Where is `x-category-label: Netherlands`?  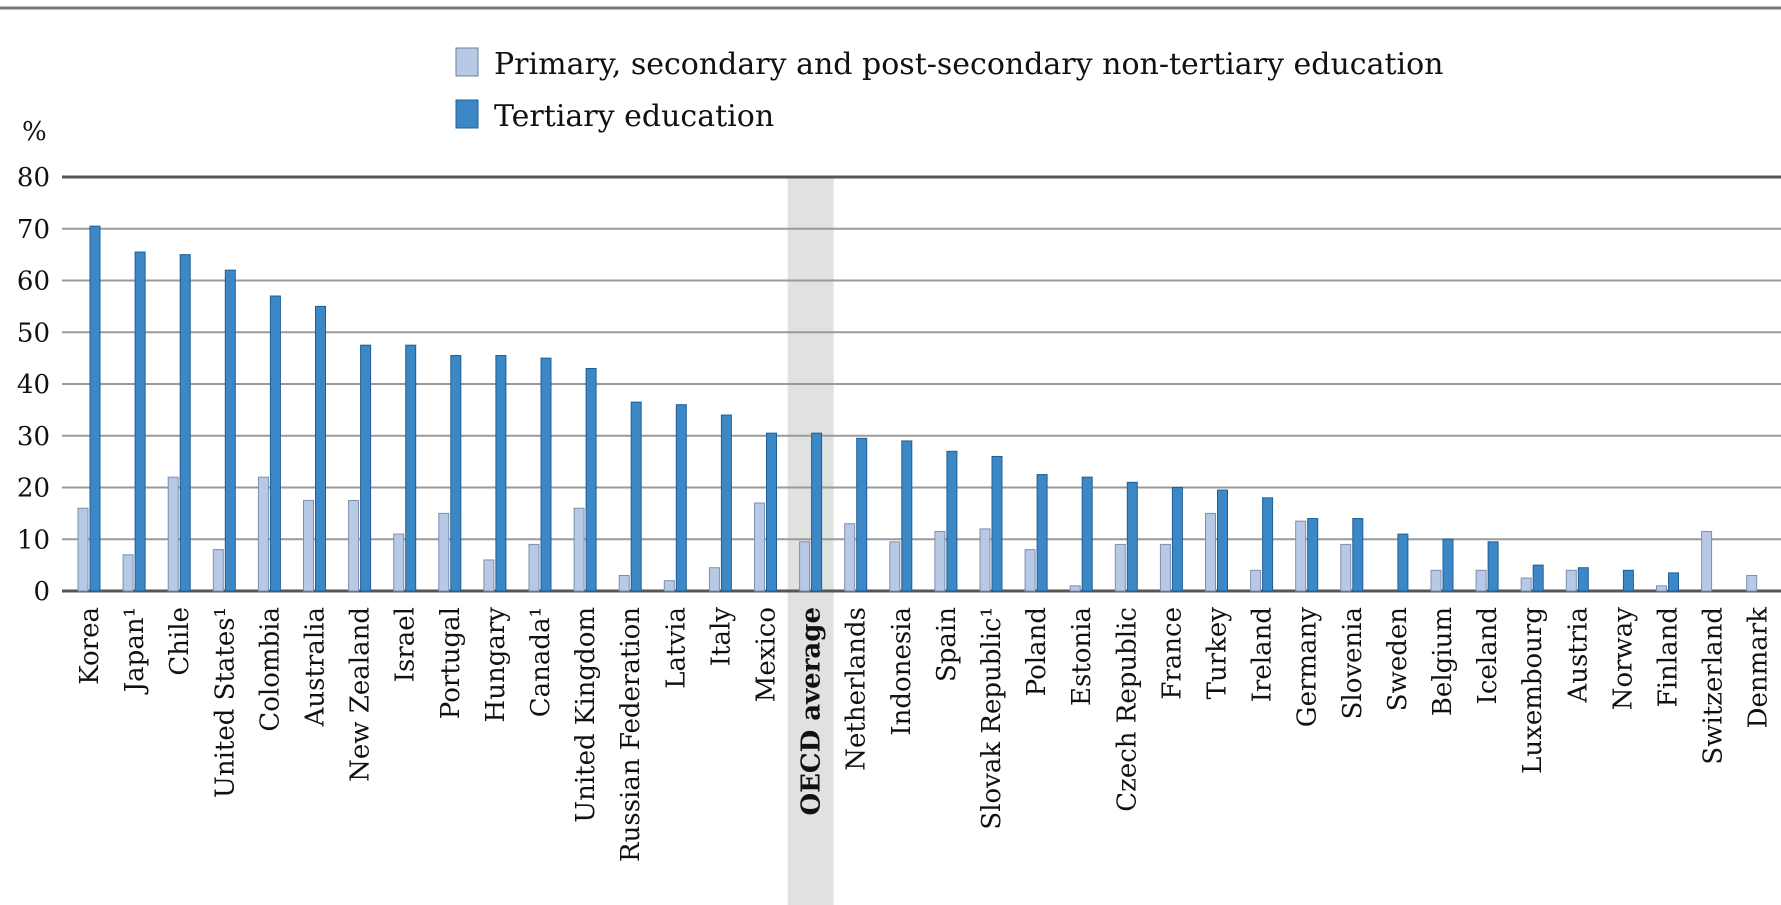 x-category-label: Netherlands is located at coordinates (857, 689).